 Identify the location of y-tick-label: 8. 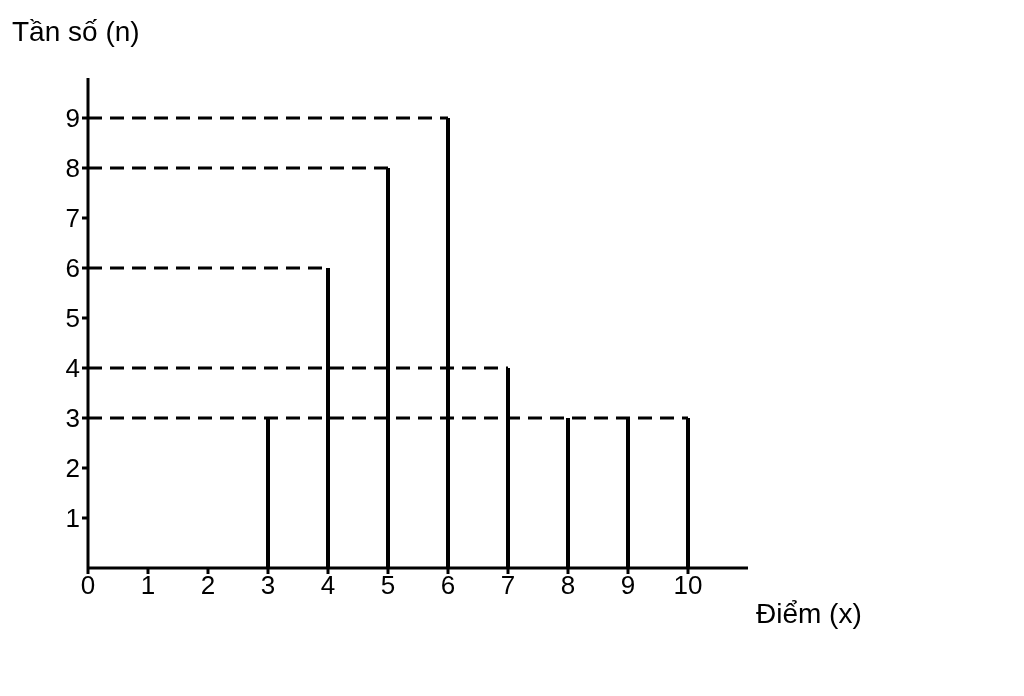
(72, 168).